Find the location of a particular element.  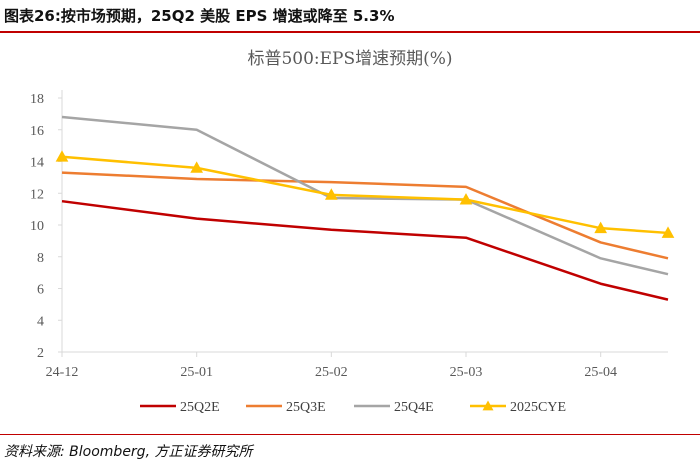

x-axis-ticks: 24-12 25-01 25-02 25-03 25-04 is located at coordinates (331, 366).